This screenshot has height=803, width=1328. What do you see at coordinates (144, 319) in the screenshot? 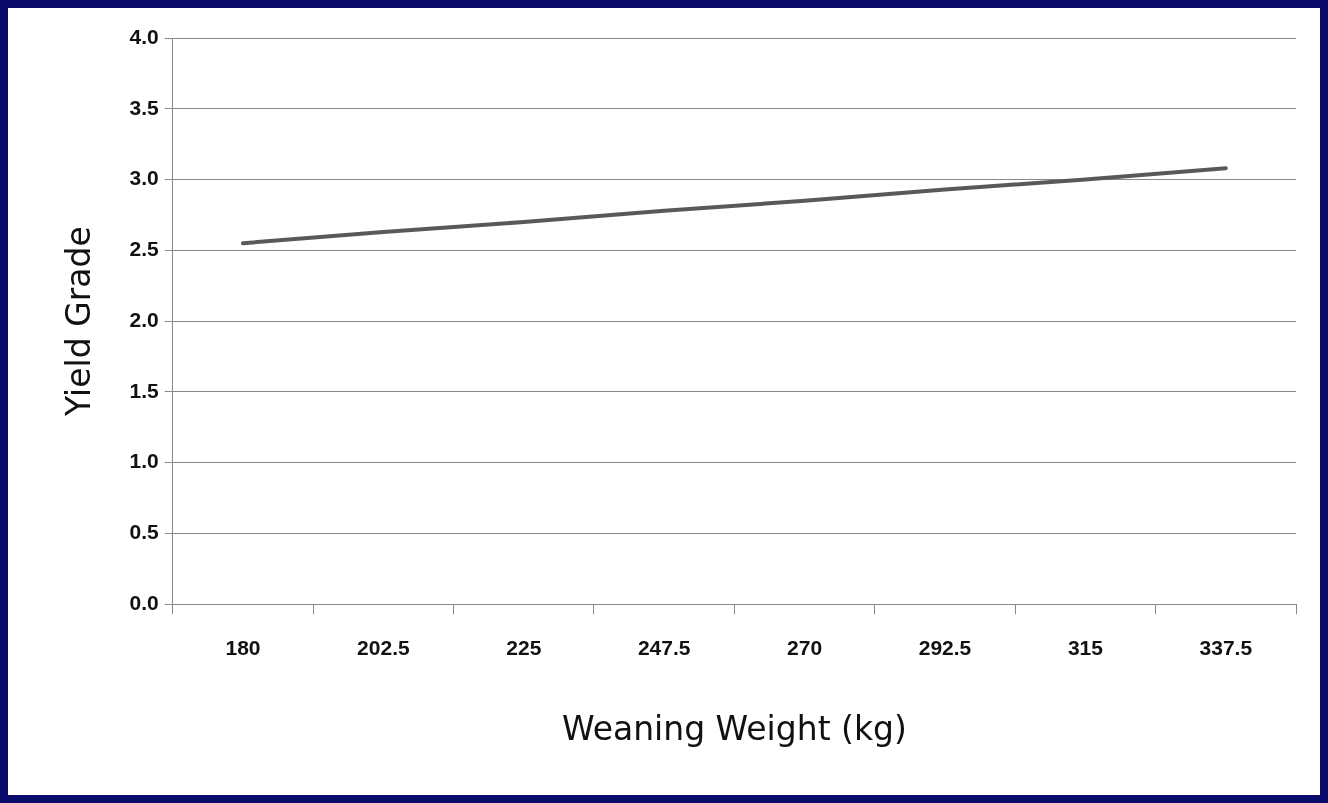
I see `y-tick-label: 2.0` at bounding box center [144, 319].